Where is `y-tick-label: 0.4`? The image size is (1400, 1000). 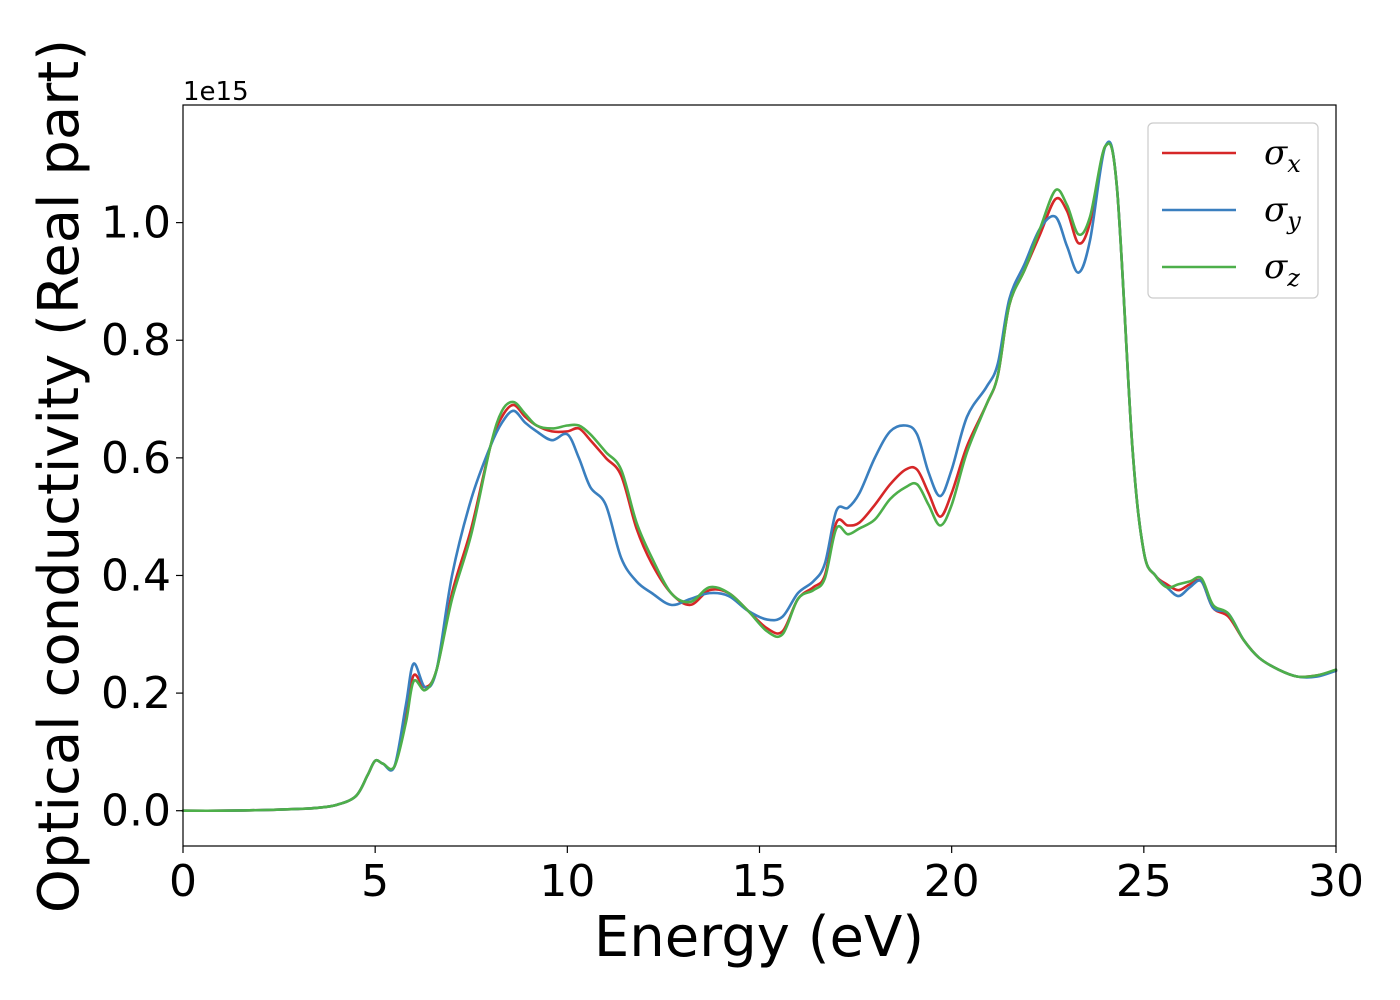 y-tick-label: 0.4 is located at coordinates (136, 575).